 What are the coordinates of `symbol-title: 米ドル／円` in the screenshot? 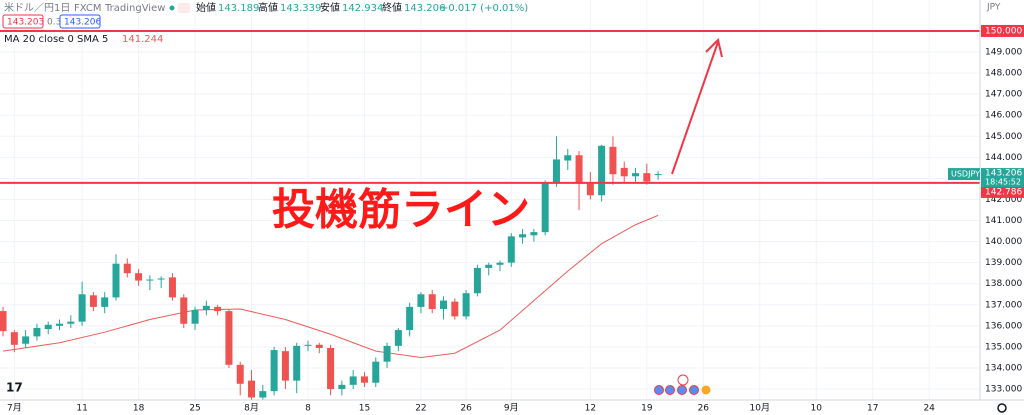 It's located at (29, 7).